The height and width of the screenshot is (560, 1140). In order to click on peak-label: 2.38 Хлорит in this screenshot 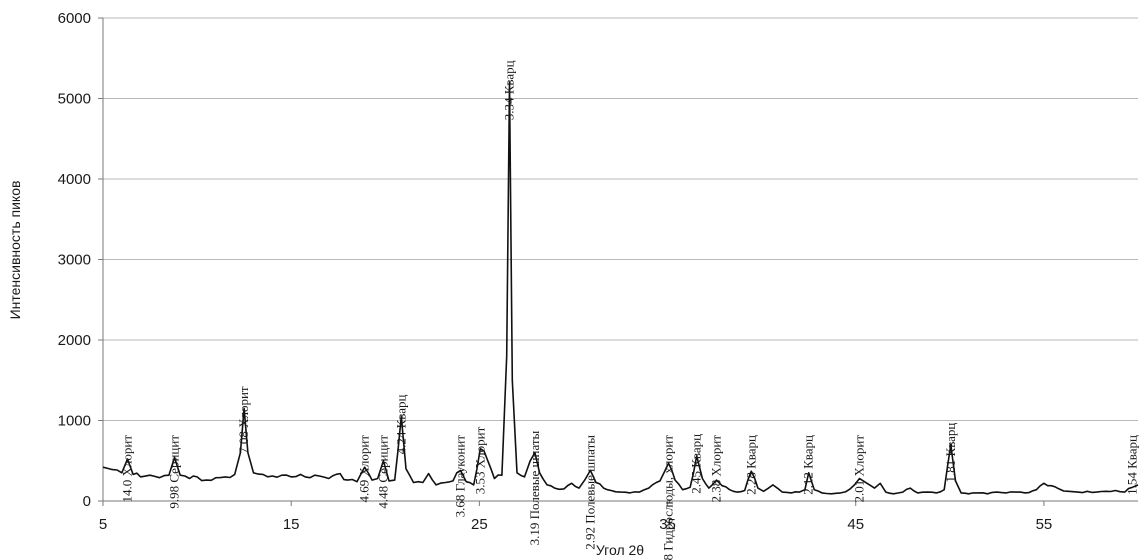, I will do `click(716, 469)`.